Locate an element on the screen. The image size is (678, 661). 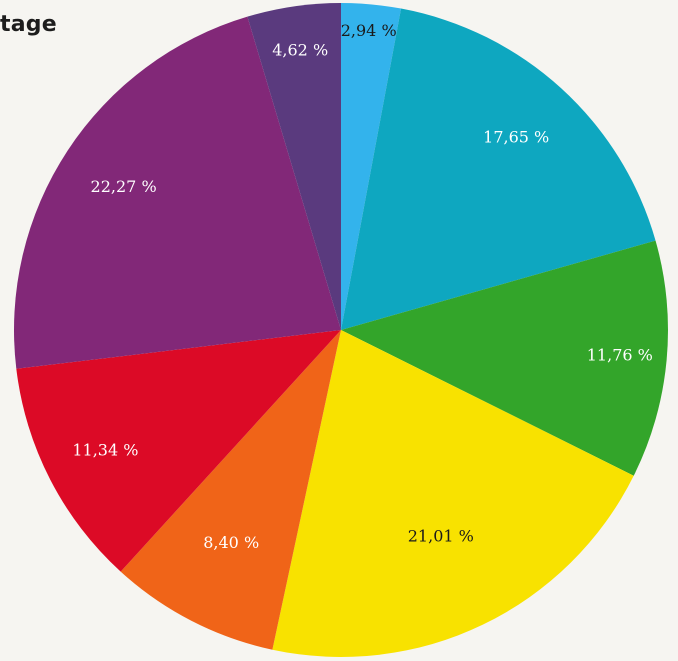
slice-label: 17,65 % is located at coordinates (516, 136).